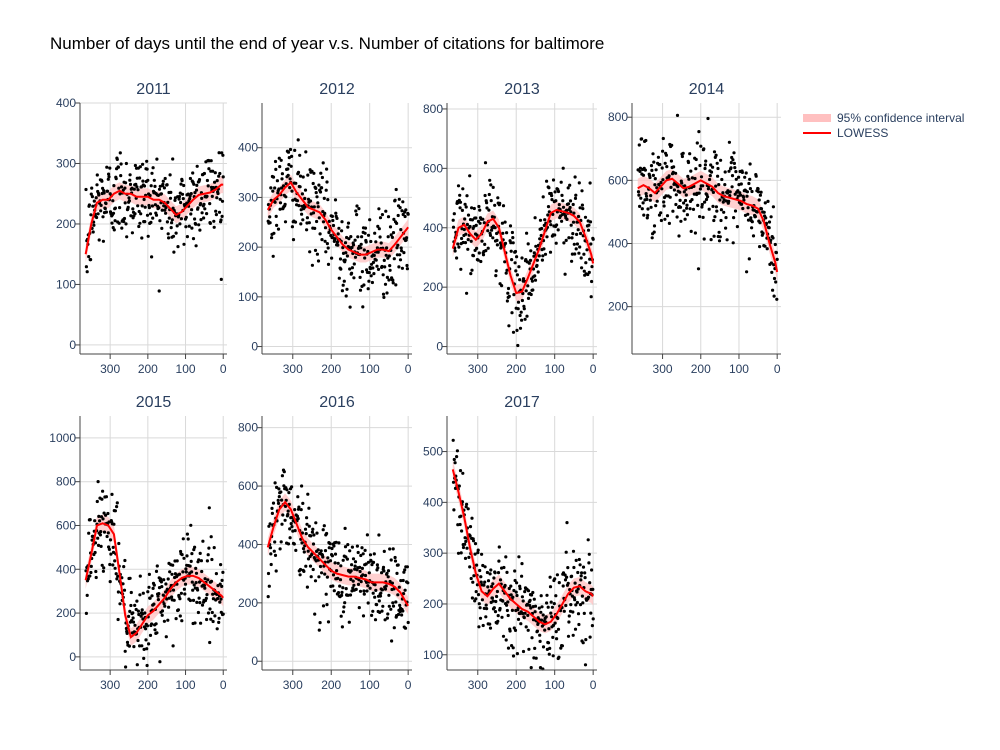 This screenshot has height=750, width=1000. I want to click on y-tick-label: 100, so click(248, 297).